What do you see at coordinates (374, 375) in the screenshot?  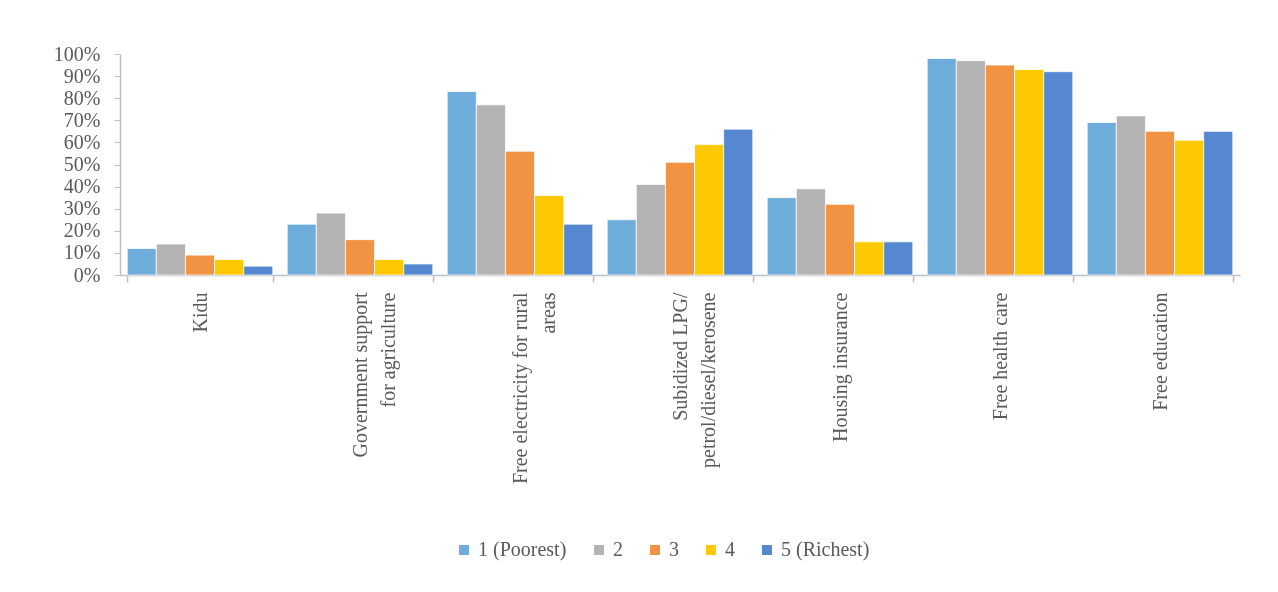 I see `x-tick-label: Government support for agriculture` at bounding box center [374, 375].